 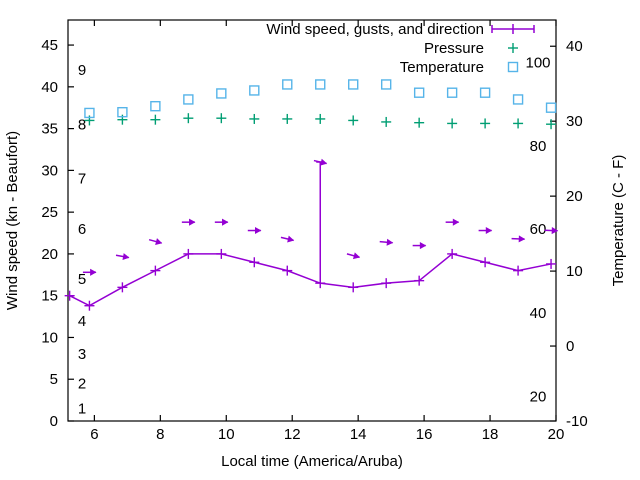 I want to click on wind-speed-line, so click(x=310, y=280).